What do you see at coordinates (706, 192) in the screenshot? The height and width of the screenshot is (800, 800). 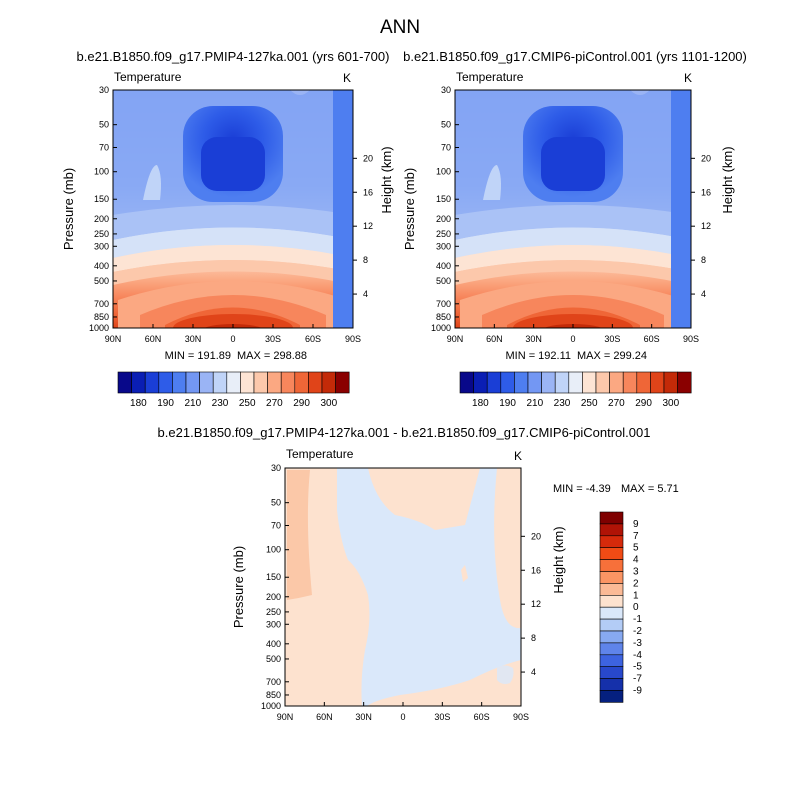 I see `y-right-tick-label: 16` at bounding box center [706, 192].